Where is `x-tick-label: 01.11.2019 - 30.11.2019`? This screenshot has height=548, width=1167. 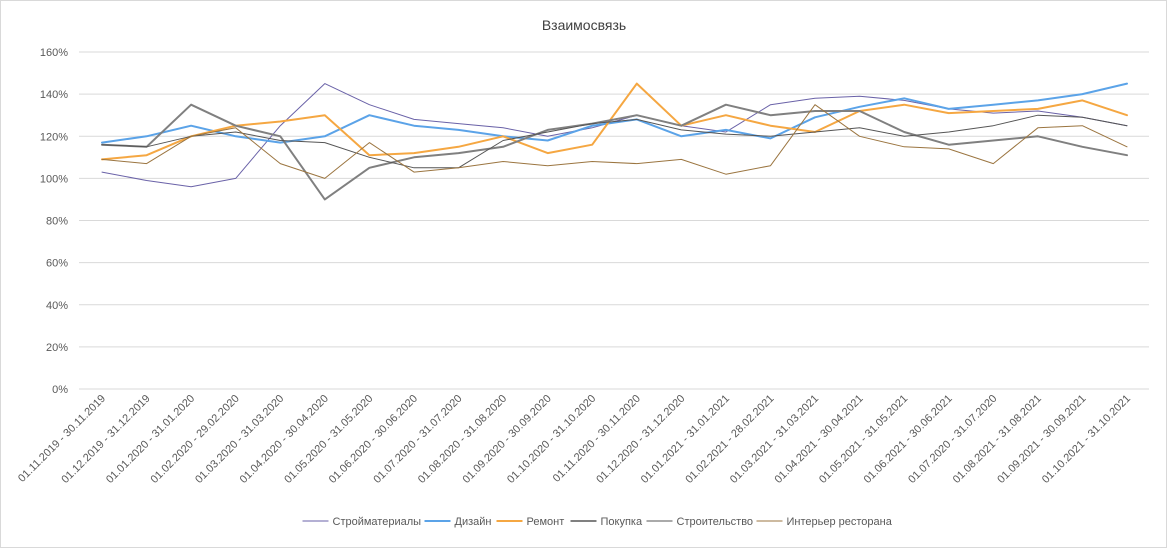
x-tick-label: 01.11.2019 - 30.11.2019 is located at coordinates (62, 439).